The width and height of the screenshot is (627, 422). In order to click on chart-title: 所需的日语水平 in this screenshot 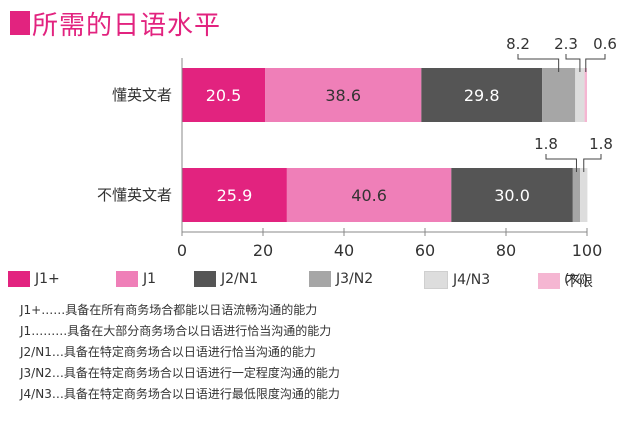, I will do `click(127, 25)`.